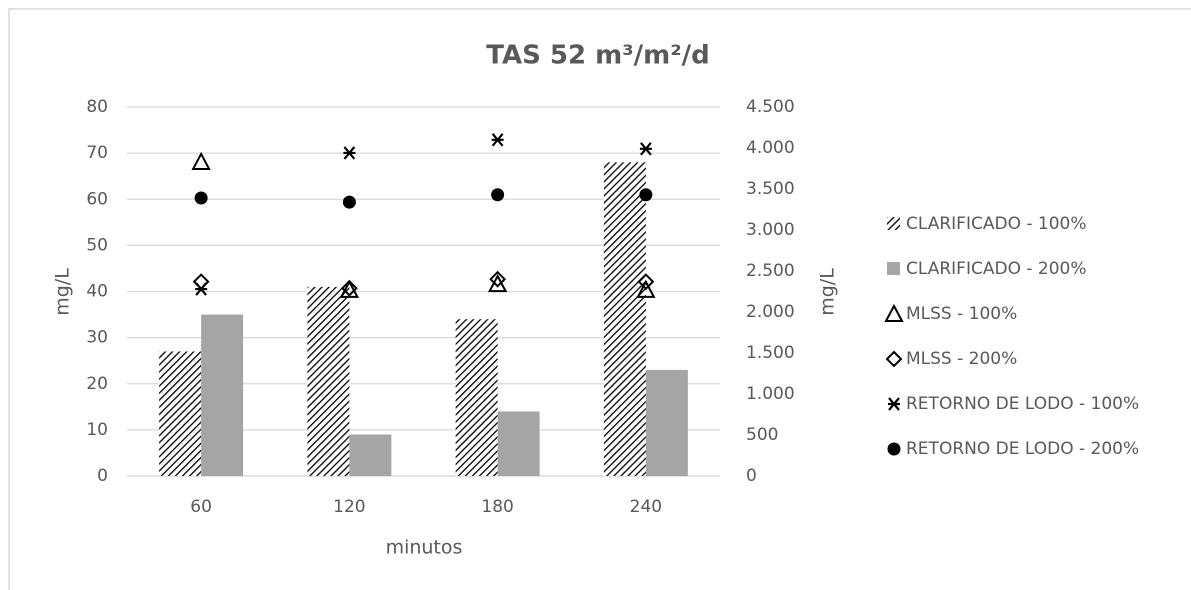  What do you see at coordinates (1022, 404) in the screenshot?
I see `legend-label: RETORNO DE LODO - 100%` at bounding box center [1022, 404].